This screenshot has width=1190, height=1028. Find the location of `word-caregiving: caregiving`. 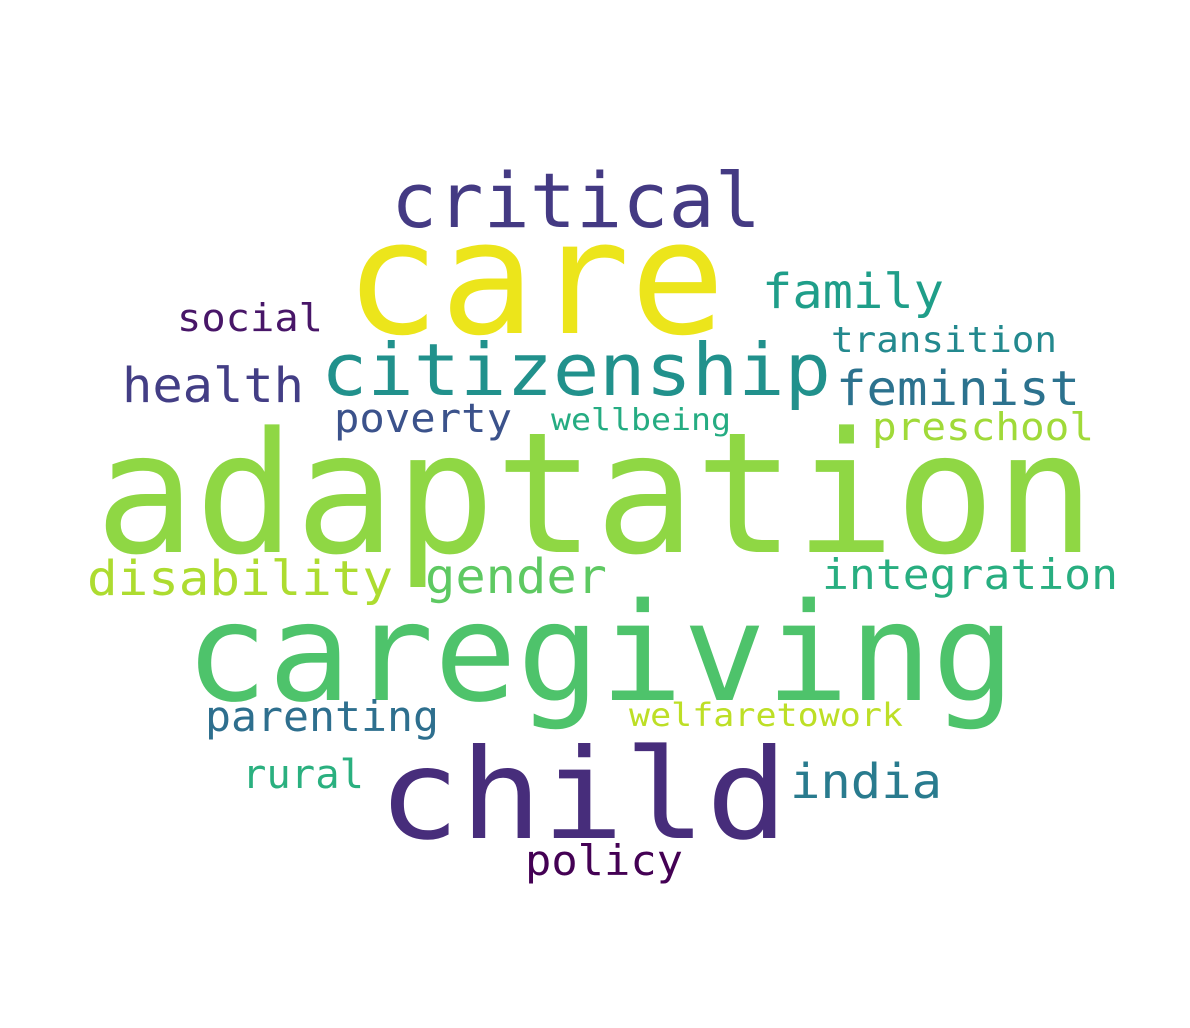

word-caregiving: caregiving is located at coordinates (600, 654).